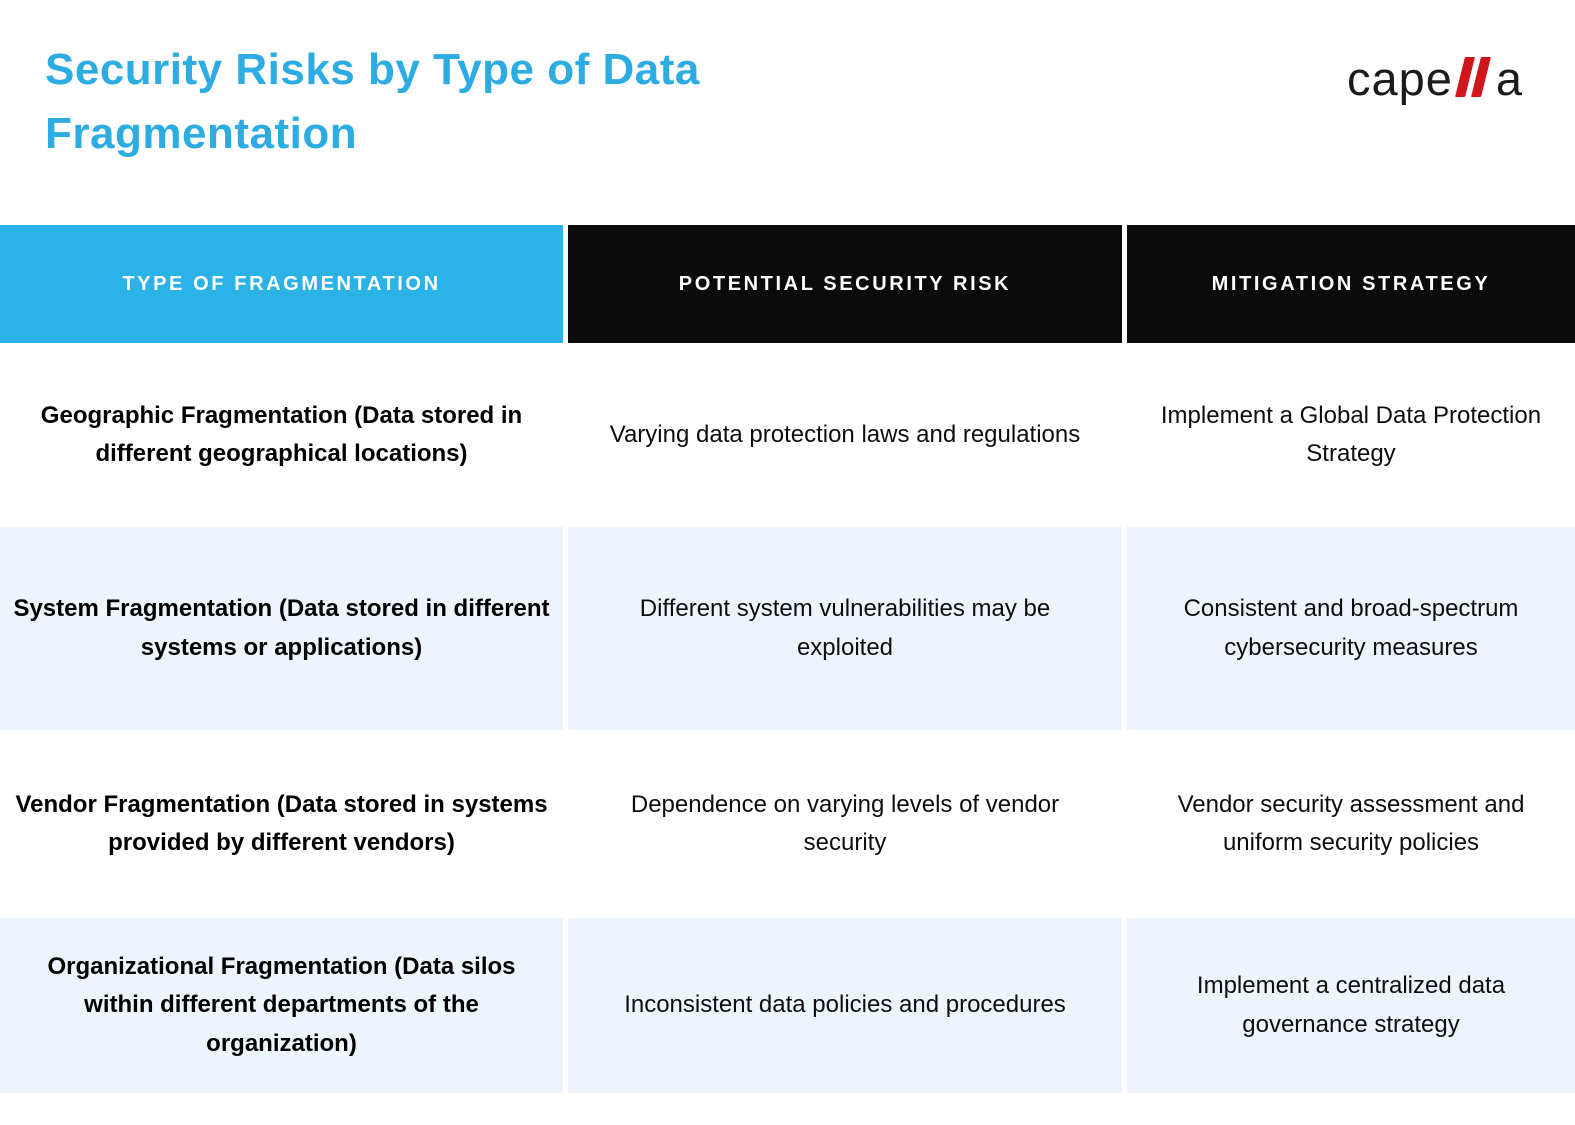  I want to click on logo-slash-icon, so click(1480, 77).